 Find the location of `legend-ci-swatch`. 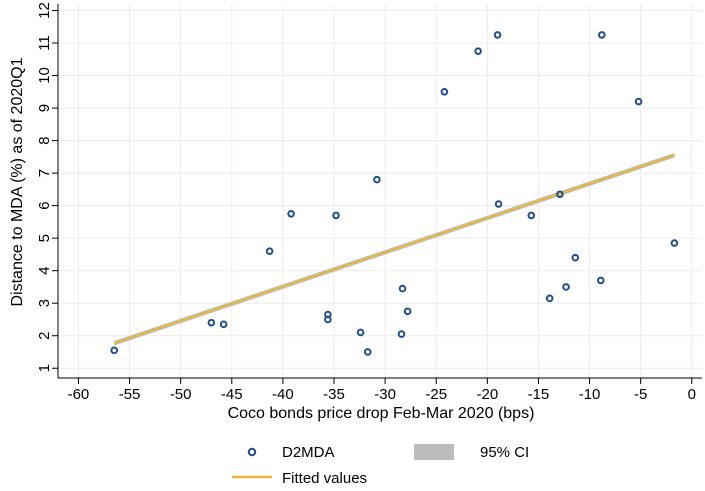

legend-ci-swatch is located at coordinates (434, 452).